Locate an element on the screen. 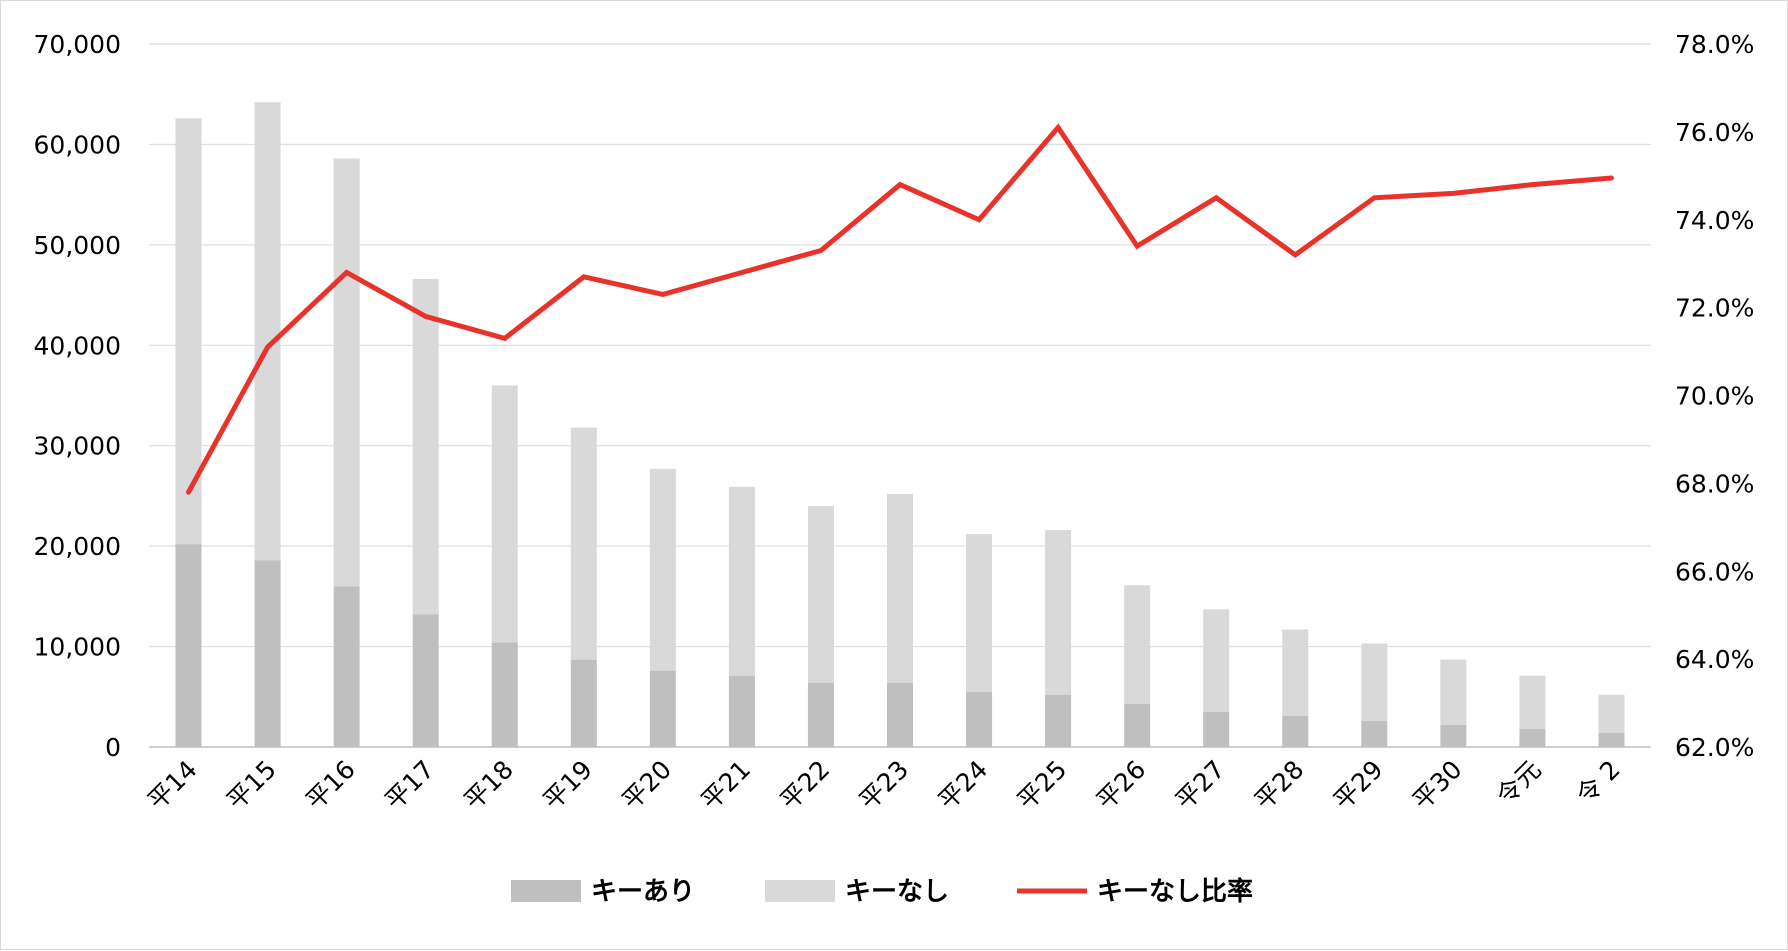 The width and height of the screenshot is (1788, 951). x-tick-label: 平26 is located at coordinates (1121, 785).